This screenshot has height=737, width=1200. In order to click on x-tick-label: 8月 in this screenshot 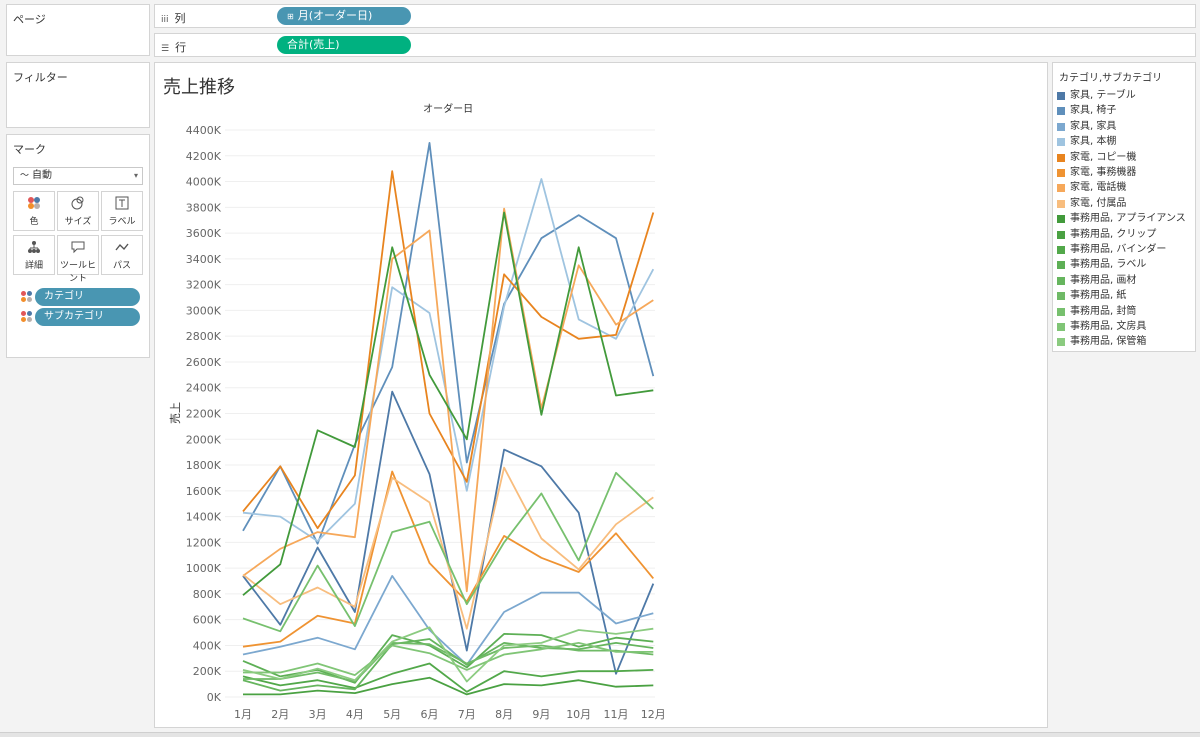, I will do `click(504, 714)`.